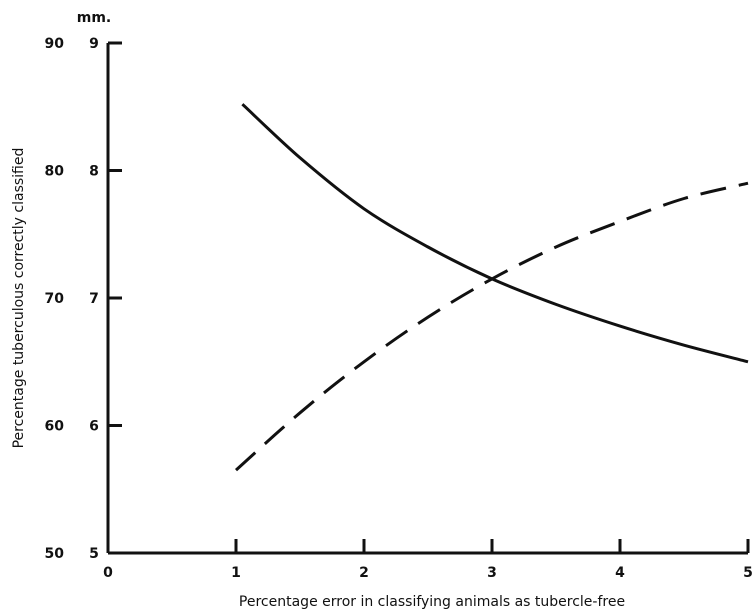 This screenshot has height=613, width=752. I want to click on y-ticks: 50 5 60 6 70 7 80 8 90 9, so click(83, 299).